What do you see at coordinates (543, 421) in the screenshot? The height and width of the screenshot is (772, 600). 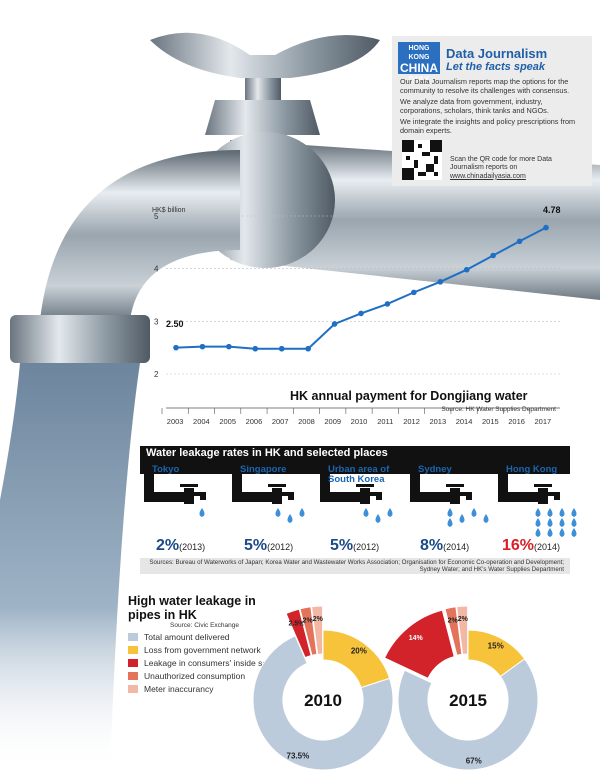 I see `x-tick-label: 2017` at bounding box center [543, 421].